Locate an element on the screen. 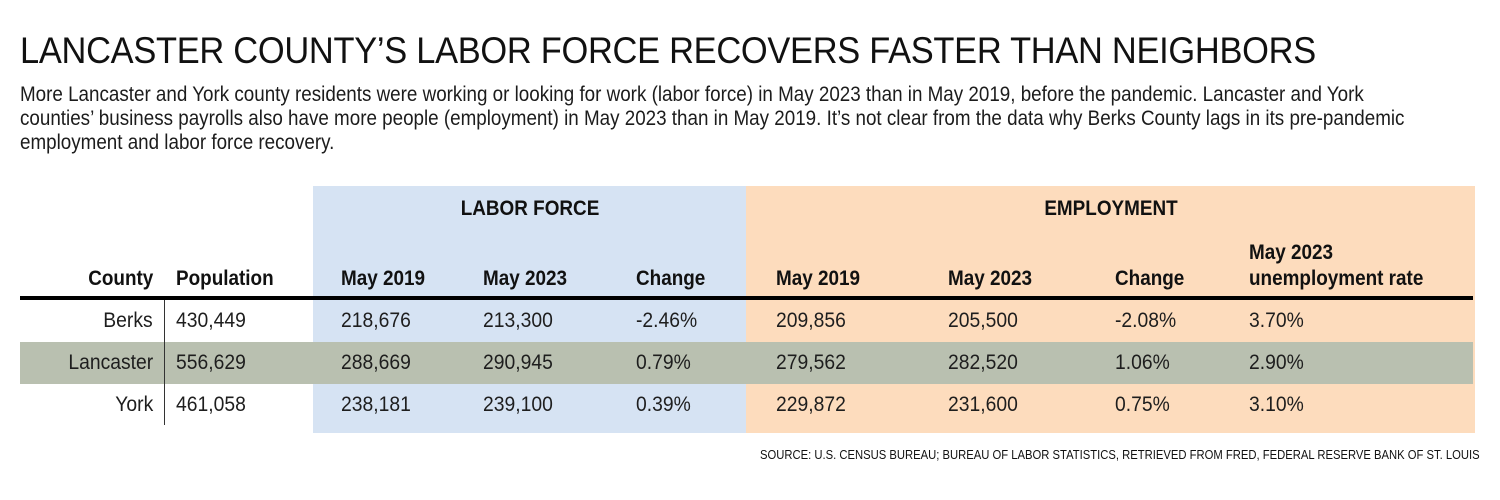  cell-population: 556,629 is located at coordinates (211, 362).